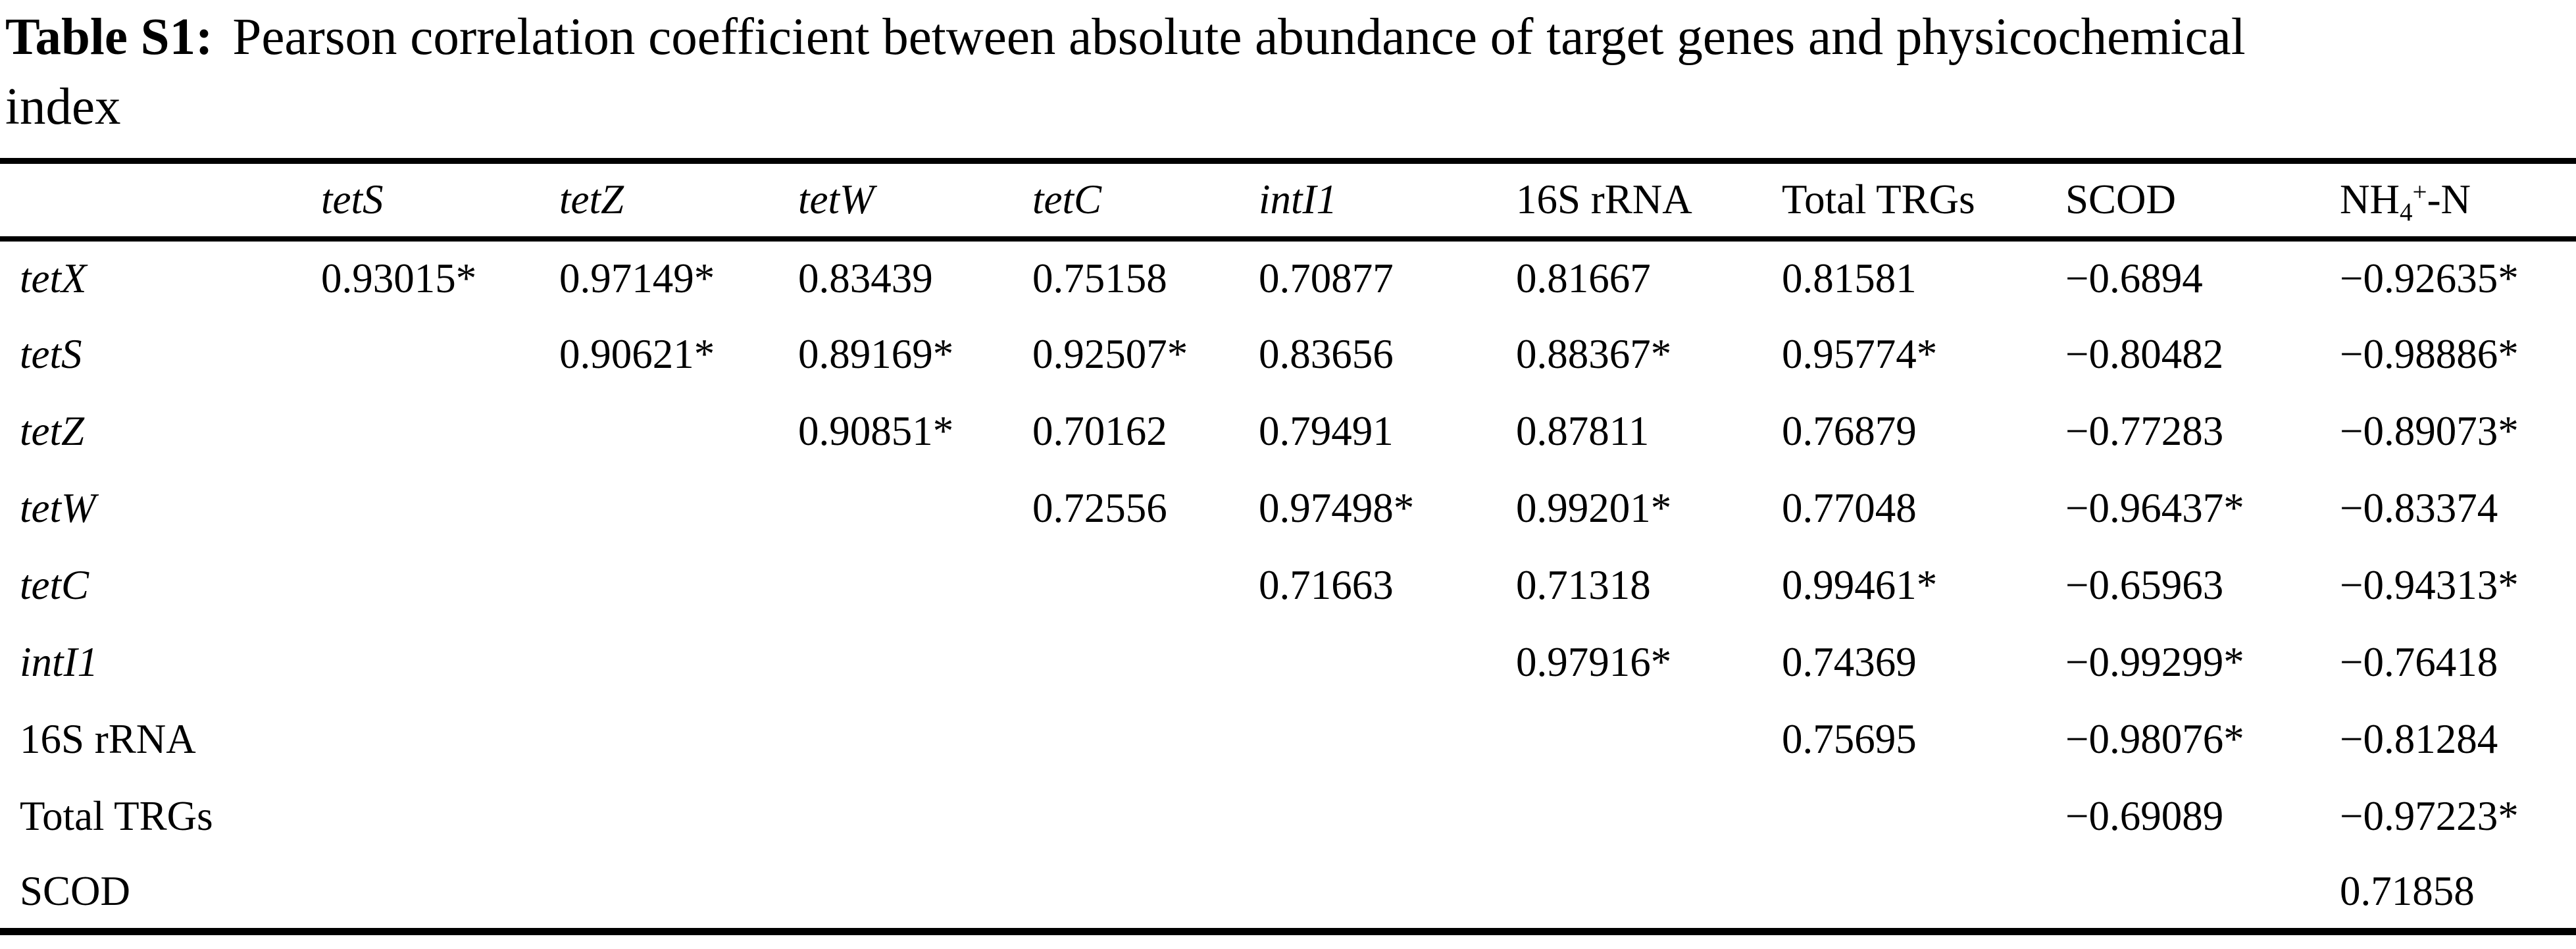  What do you see at coordinates (2419, 662) in the screenshot?
I see `corr-cell-5-8: −0.76418` at bounding box center [2419, 662].